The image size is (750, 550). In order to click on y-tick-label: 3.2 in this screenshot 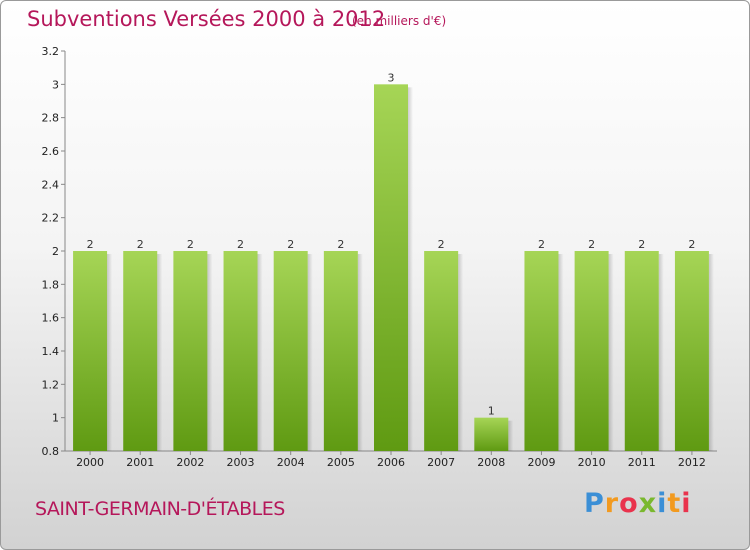, I will do `click(51, 51)`.